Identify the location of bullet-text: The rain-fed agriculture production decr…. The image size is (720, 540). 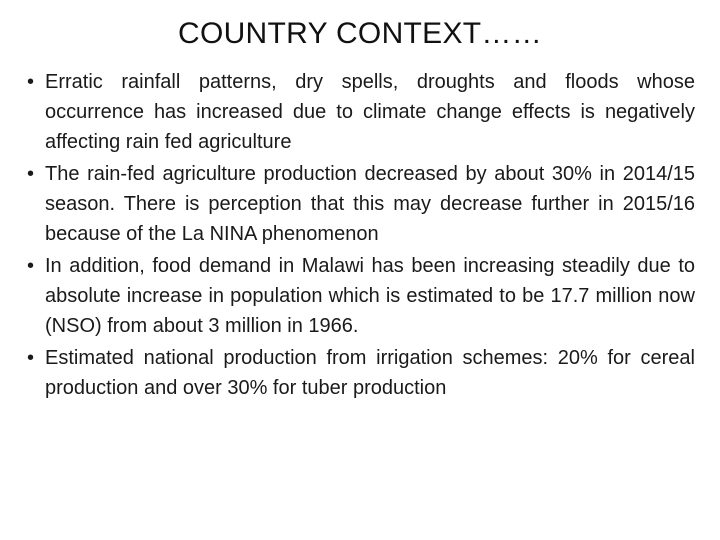
(370, 204).